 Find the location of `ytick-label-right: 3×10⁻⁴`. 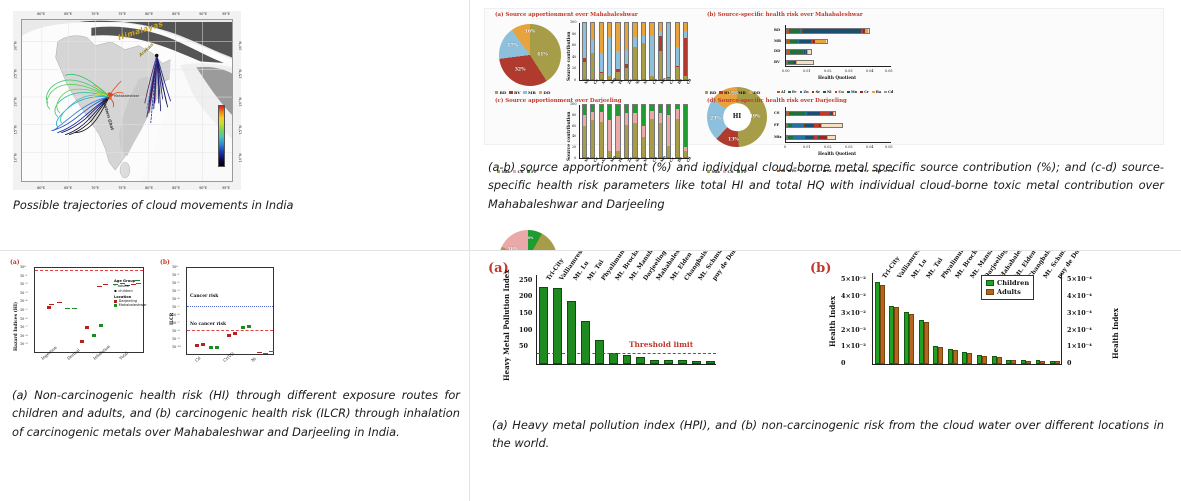

ytick-label-right: 3×10⁻⁴ is located at coordinates (1079, 312).